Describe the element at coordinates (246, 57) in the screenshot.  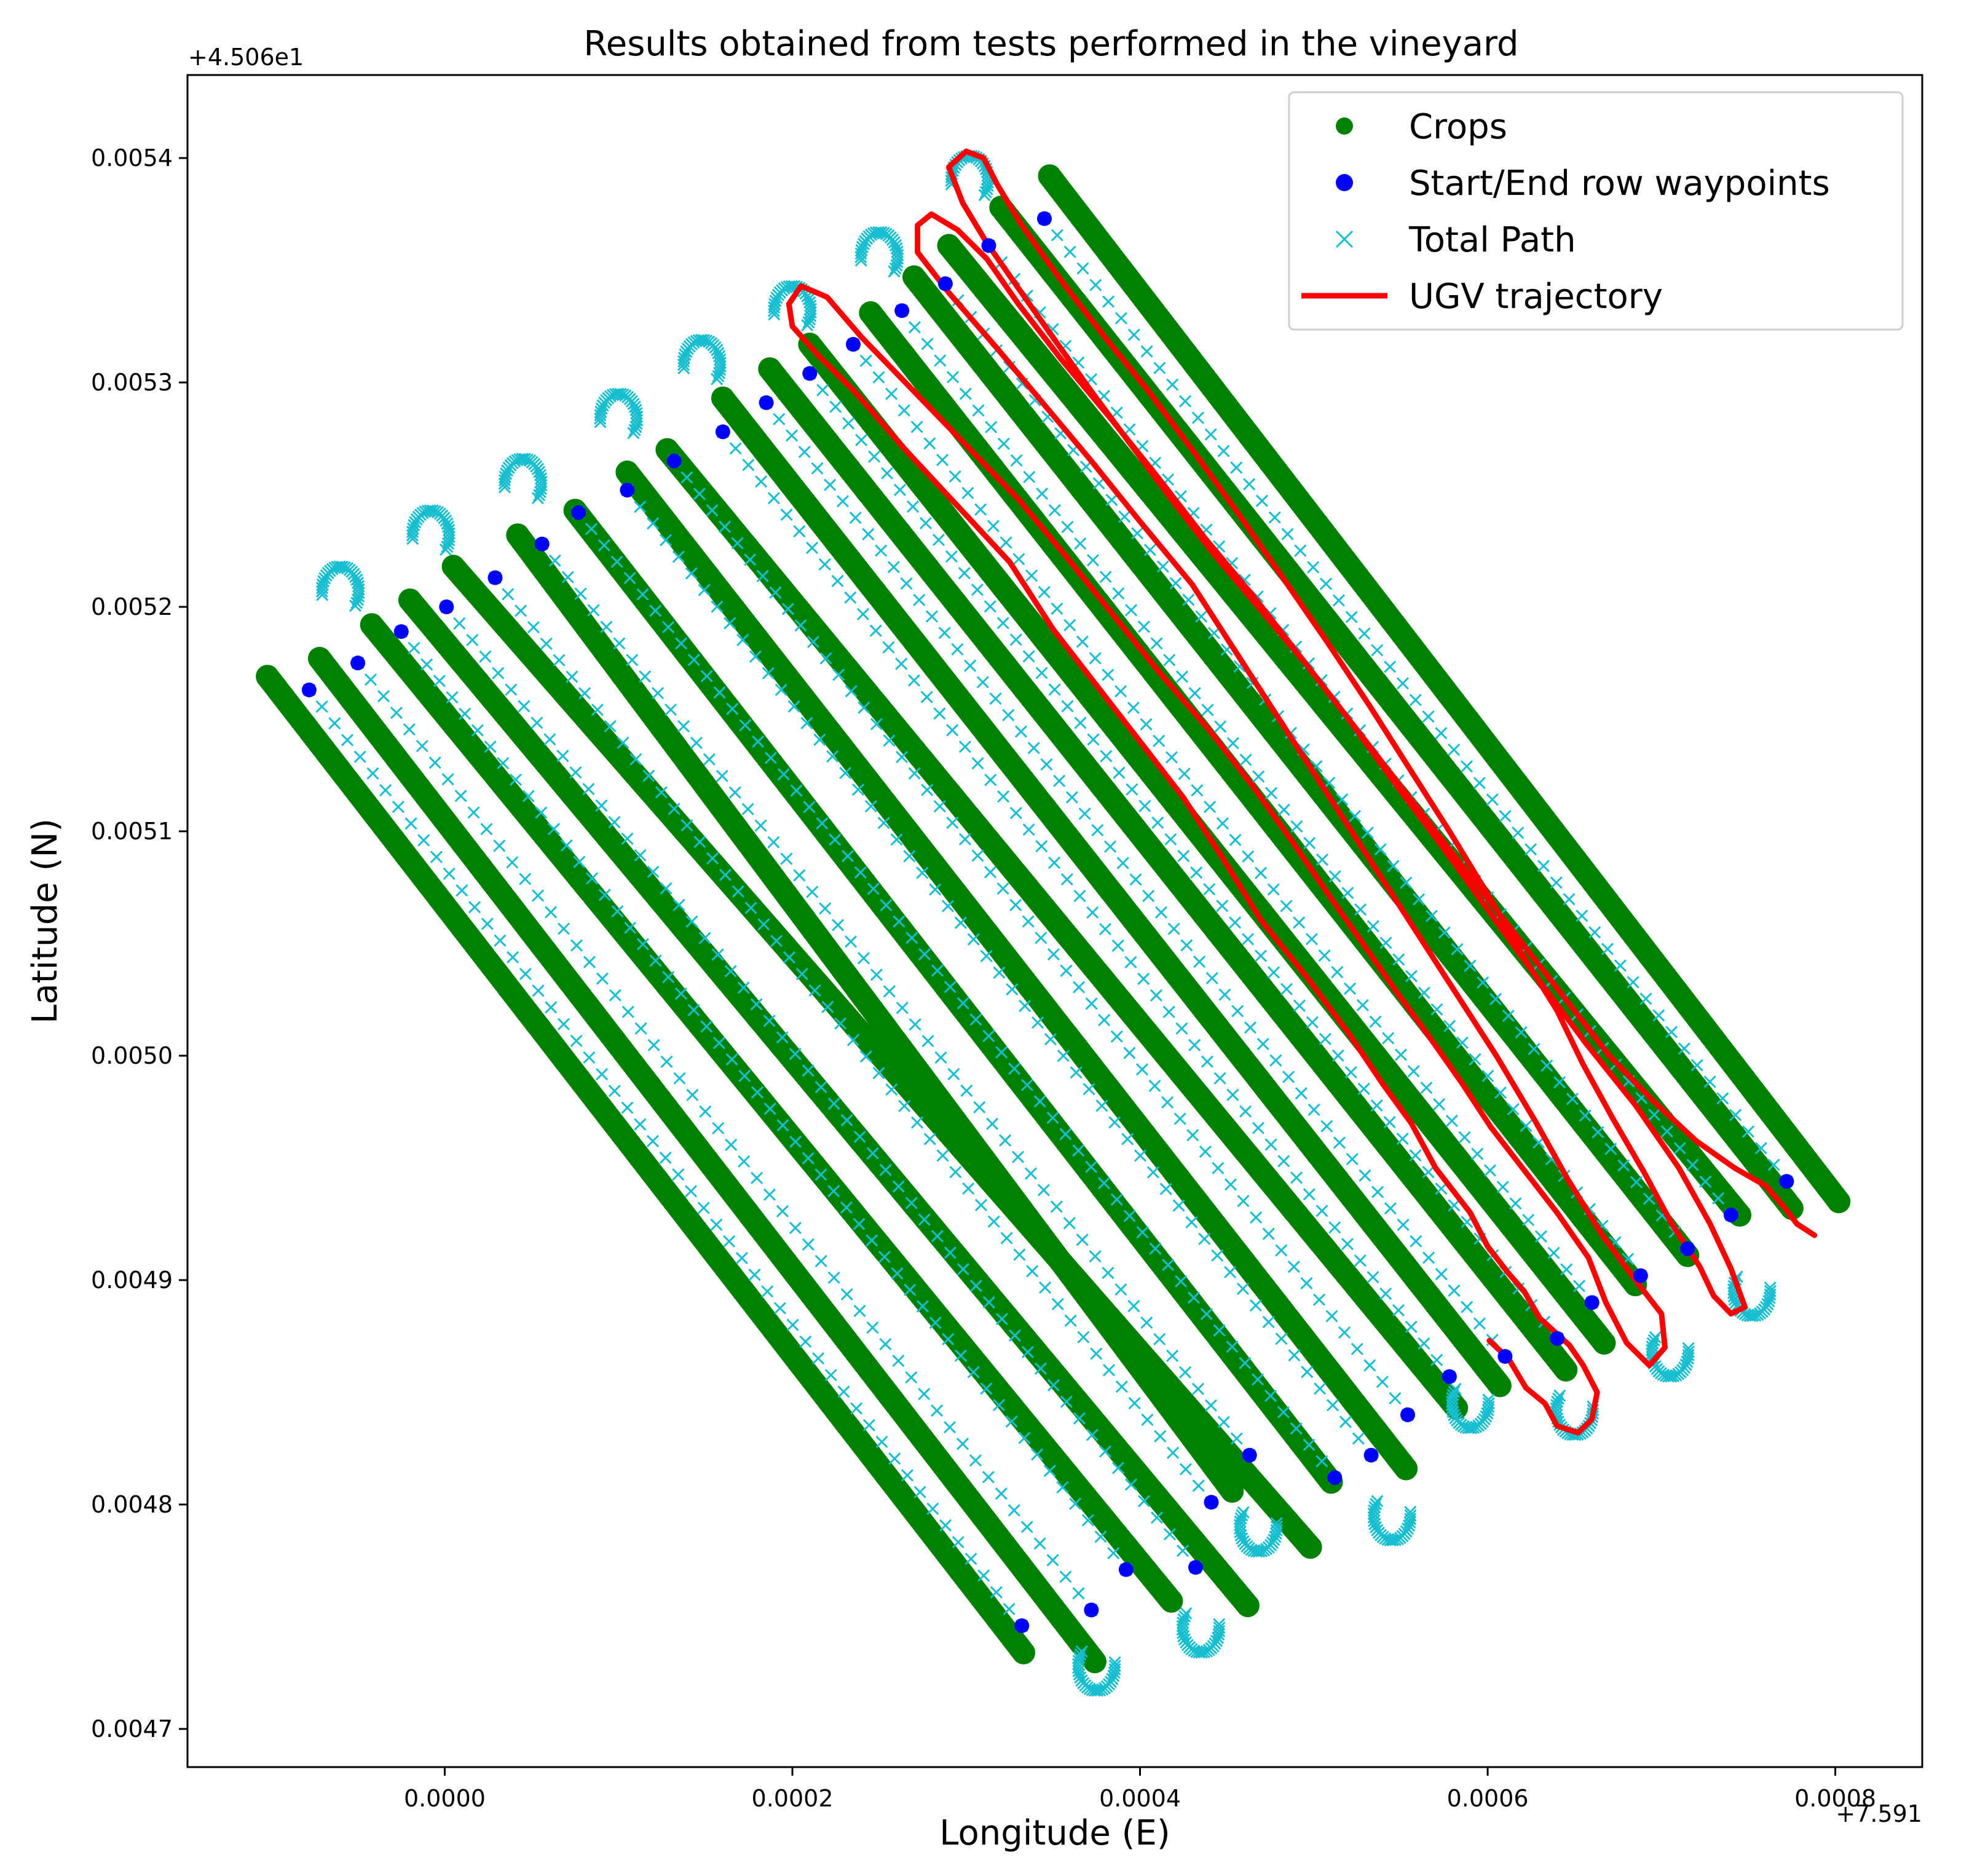
I see `y-offset-label: +4.506e1` at that location.